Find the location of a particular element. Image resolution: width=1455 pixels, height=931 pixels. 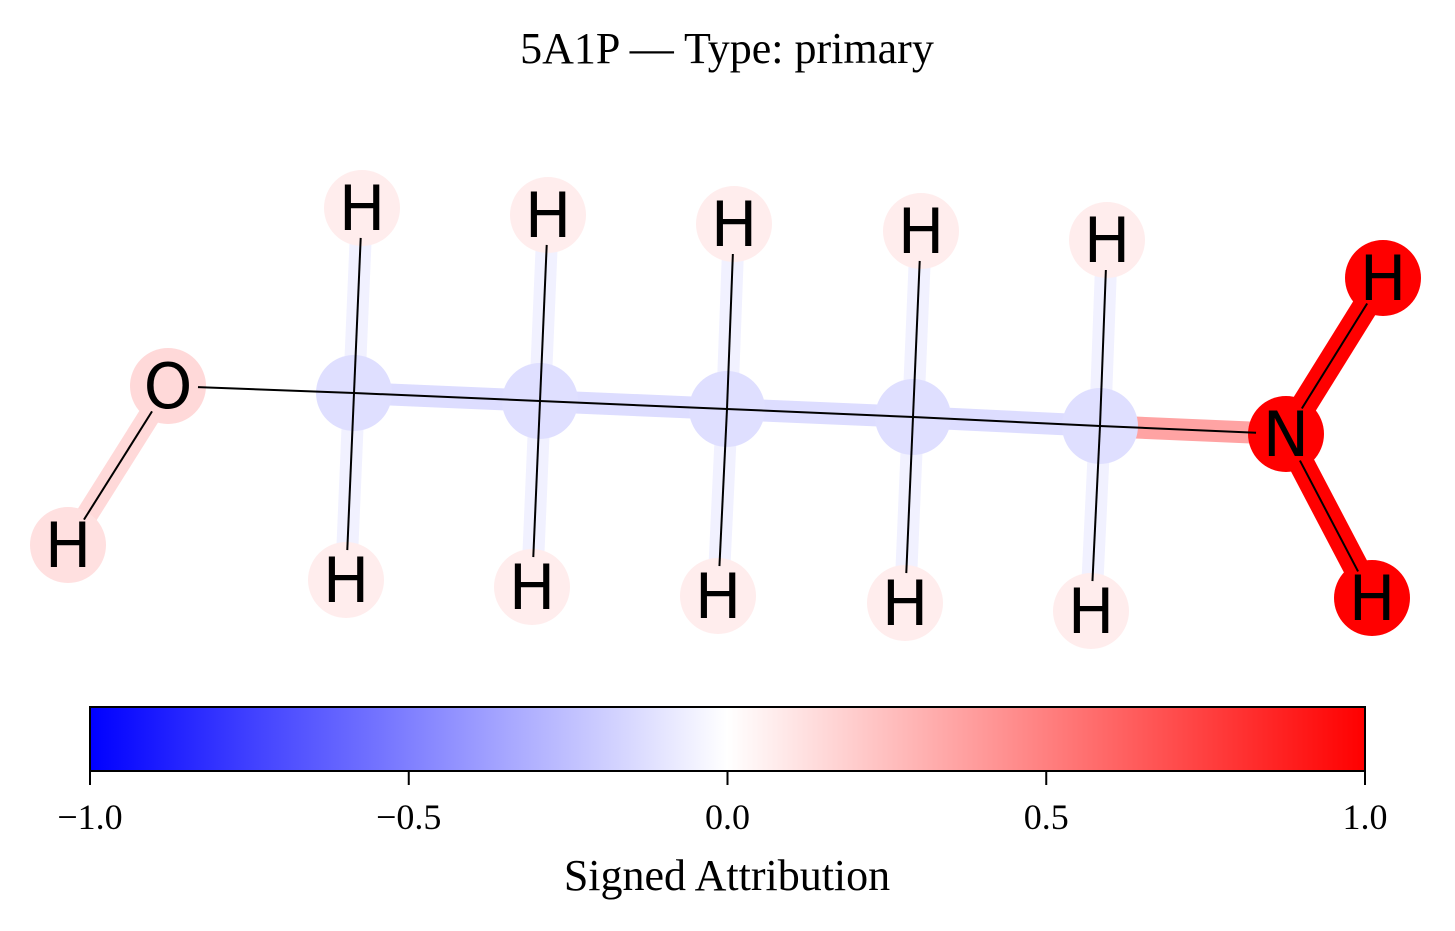

atom-highlight-h_c1t is located at coordinates (362, 208).